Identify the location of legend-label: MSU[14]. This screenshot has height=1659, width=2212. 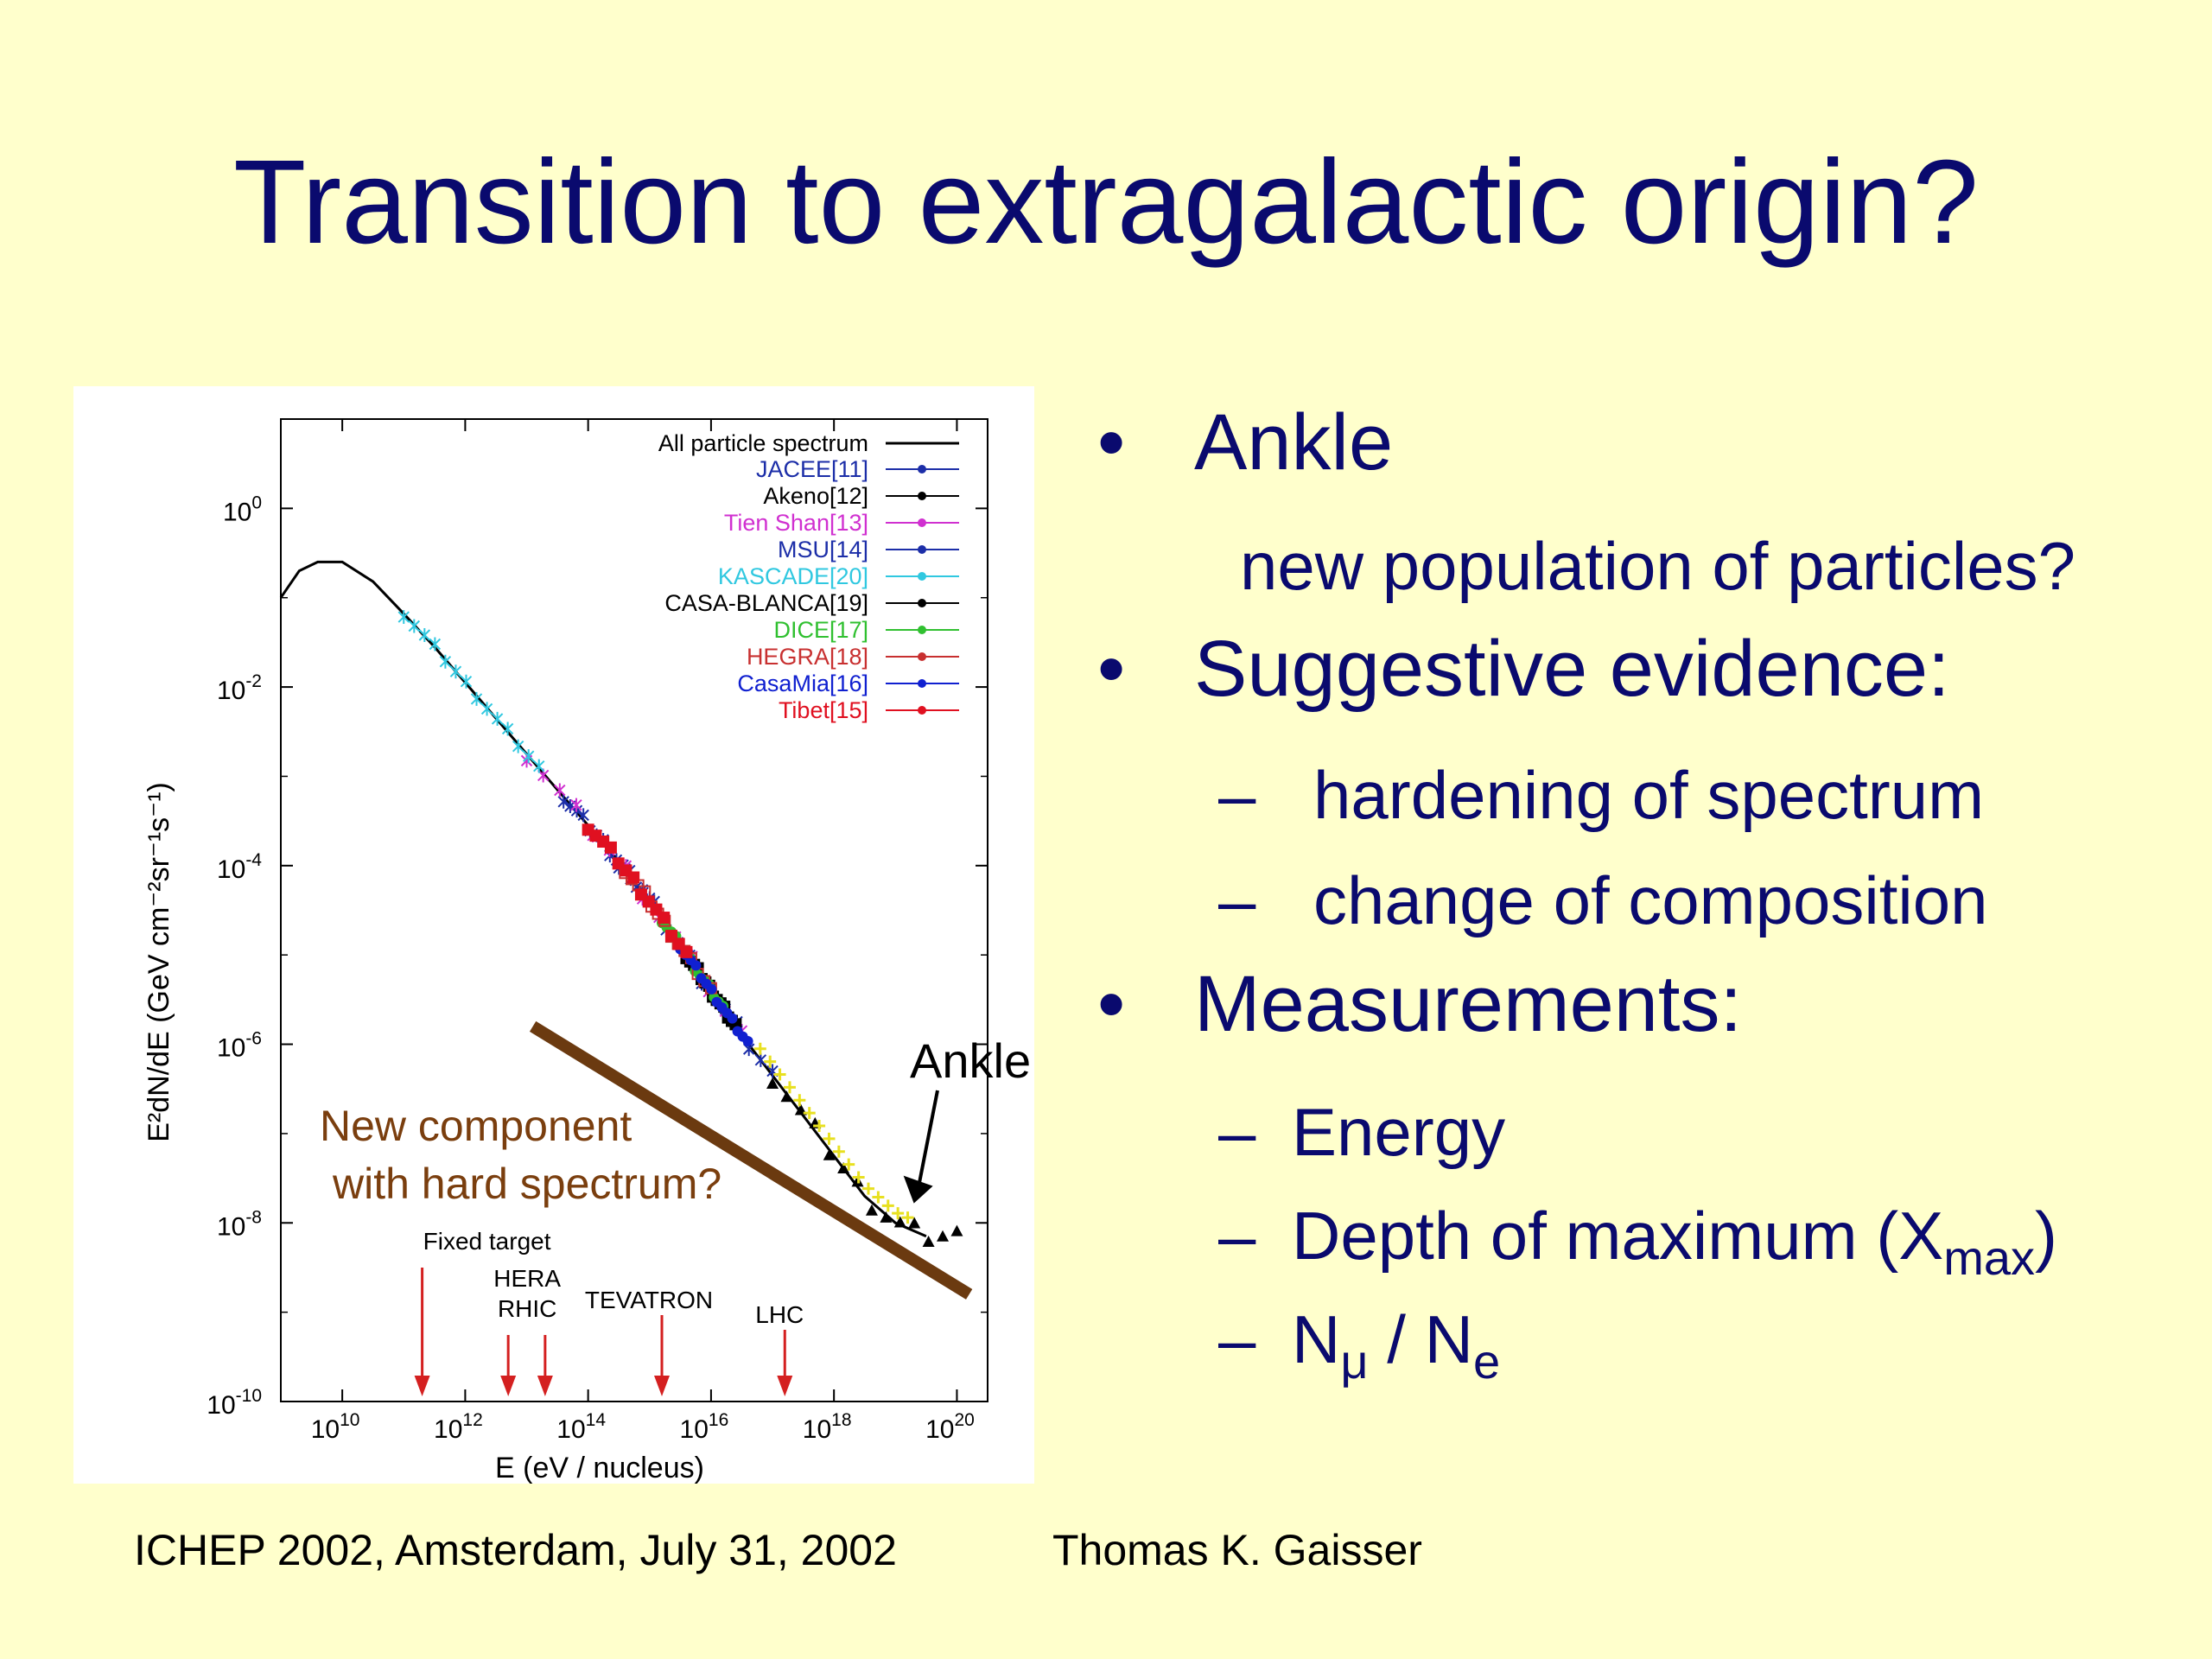
(823, 550).